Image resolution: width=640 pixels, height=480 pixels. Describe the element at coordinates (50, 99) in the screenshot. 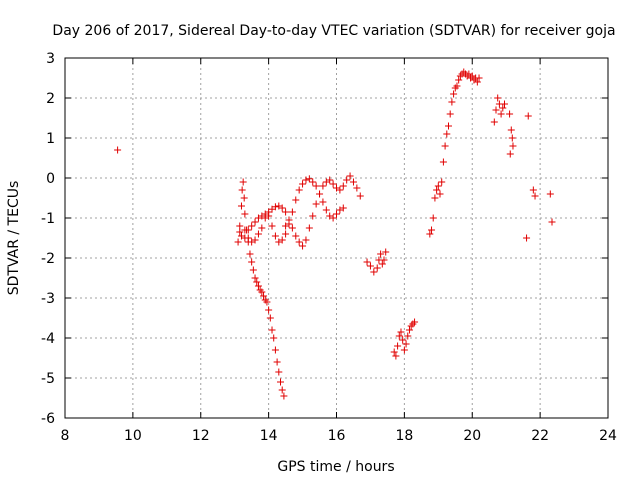

I see `y-tick-label: 2` at that location.